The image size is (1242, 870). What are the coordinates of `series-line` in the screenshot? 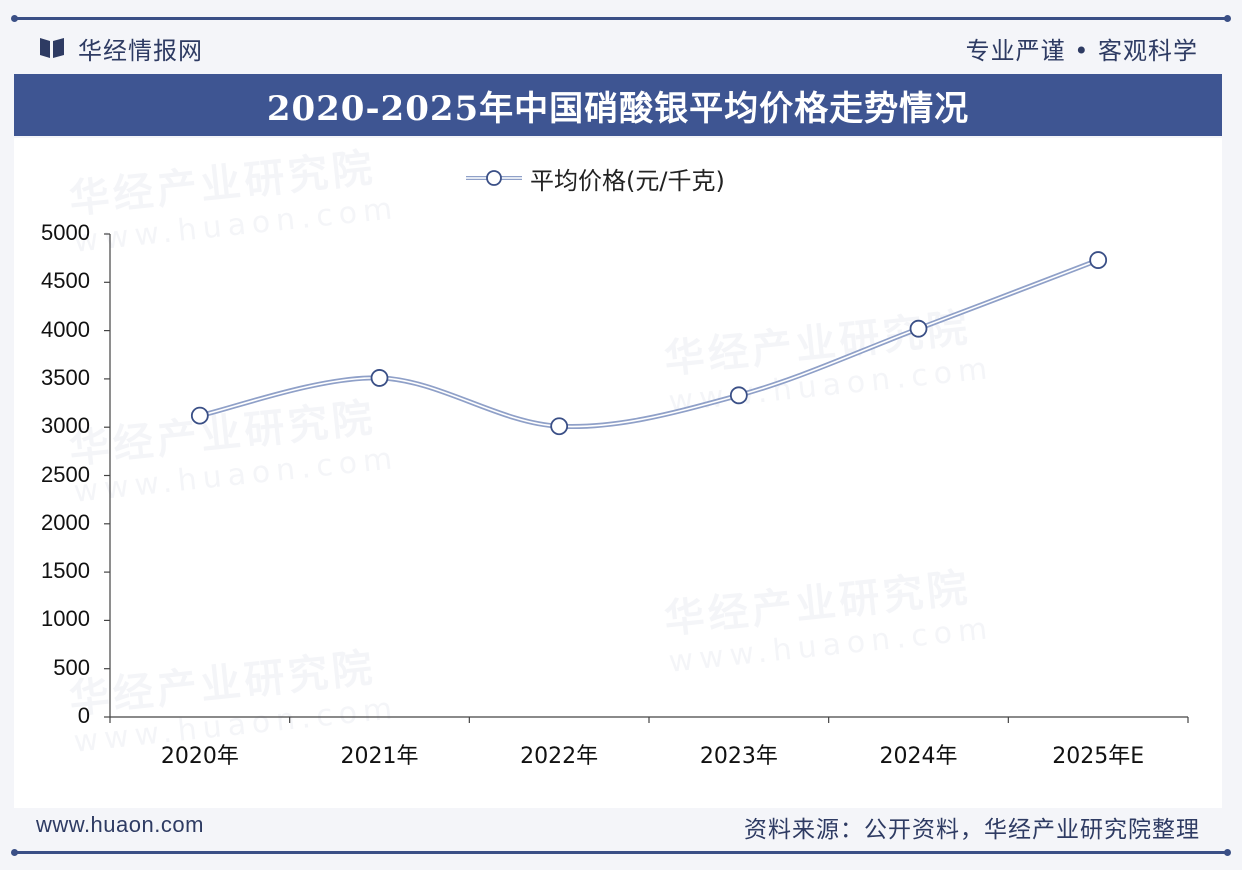 It's located at (649, 343).